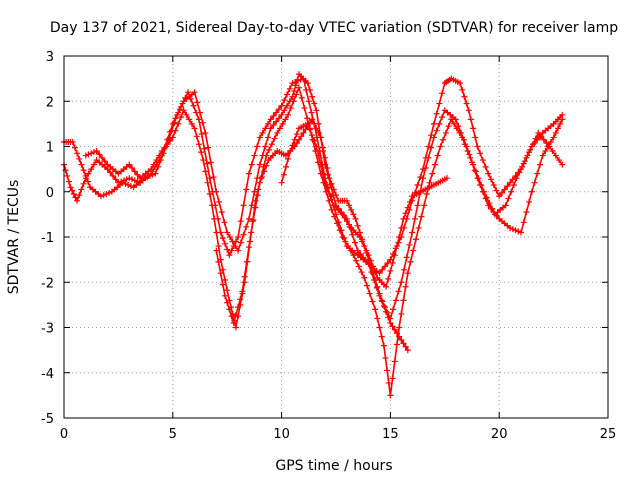  I want to click on y-tick-label: -1, so click(47, 238).